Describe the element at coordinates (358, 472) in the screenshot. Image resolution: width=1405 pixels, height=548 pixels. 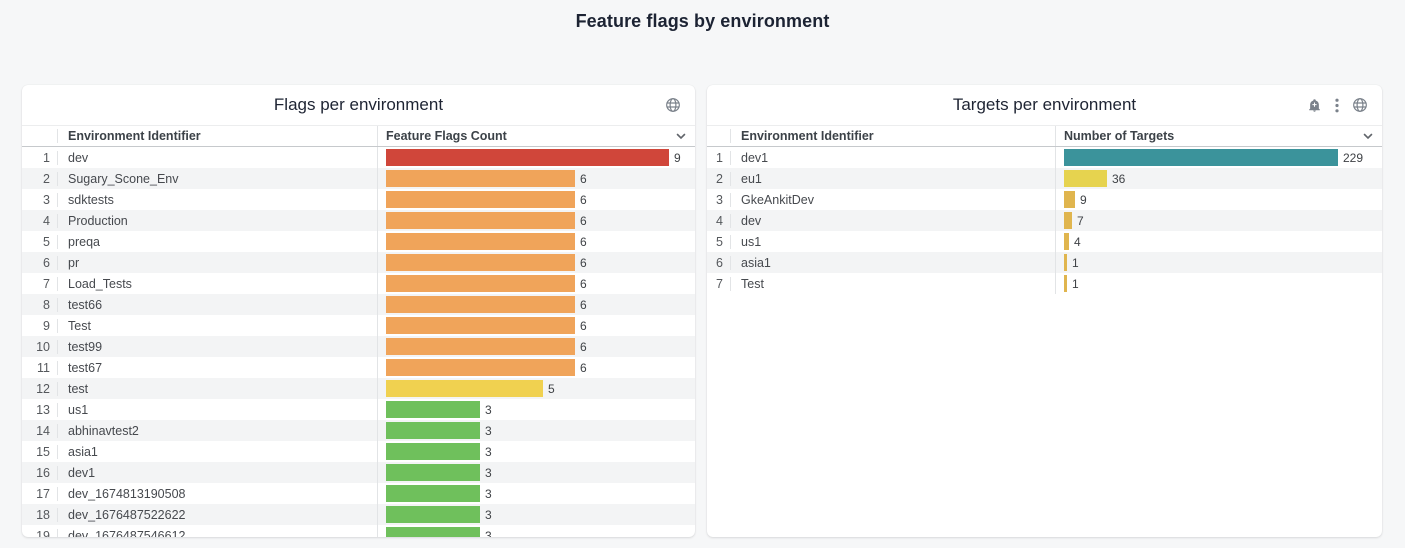
I see `table-row: 16 dev1 3` at that location.